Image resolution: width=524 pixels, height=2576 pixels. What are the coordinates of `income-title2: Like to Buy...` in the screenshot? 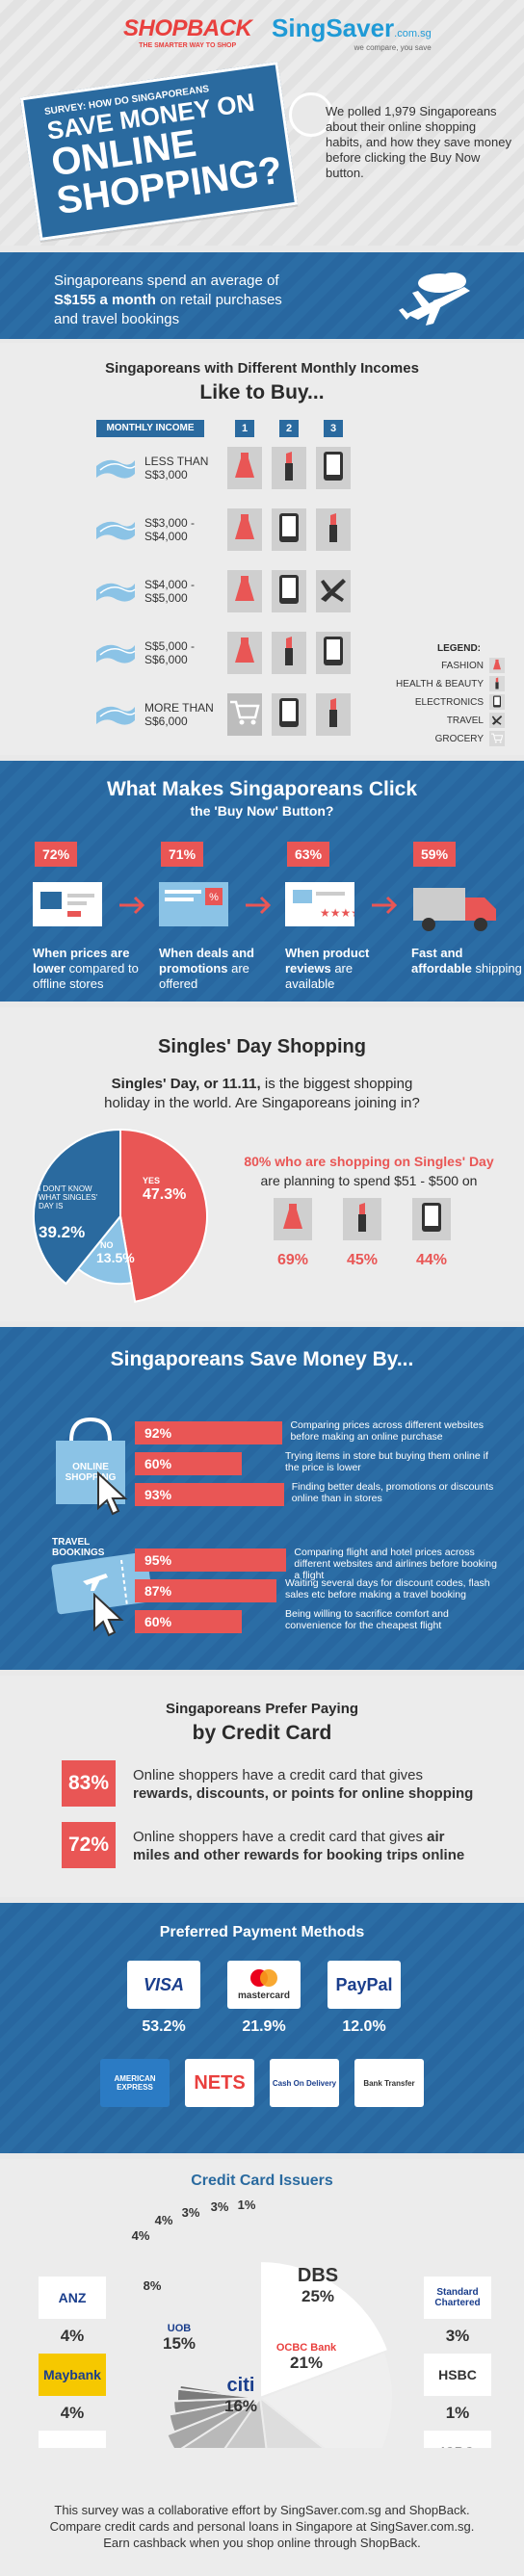 It's located at (262, 392).